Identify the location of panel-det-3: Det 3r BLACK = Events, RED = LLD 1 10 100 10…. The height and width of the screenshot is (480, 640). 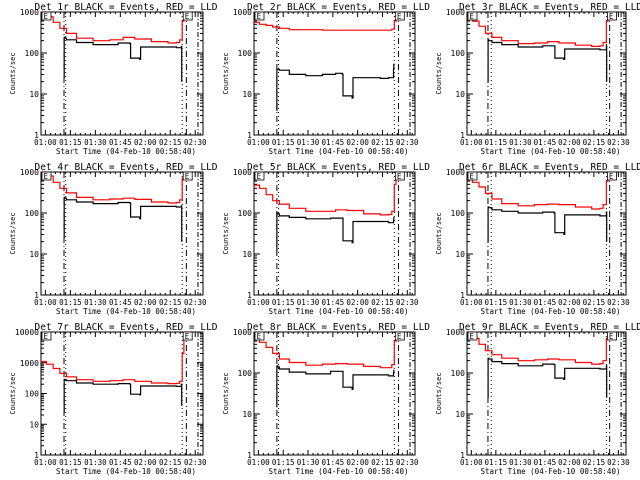
(537, 79).